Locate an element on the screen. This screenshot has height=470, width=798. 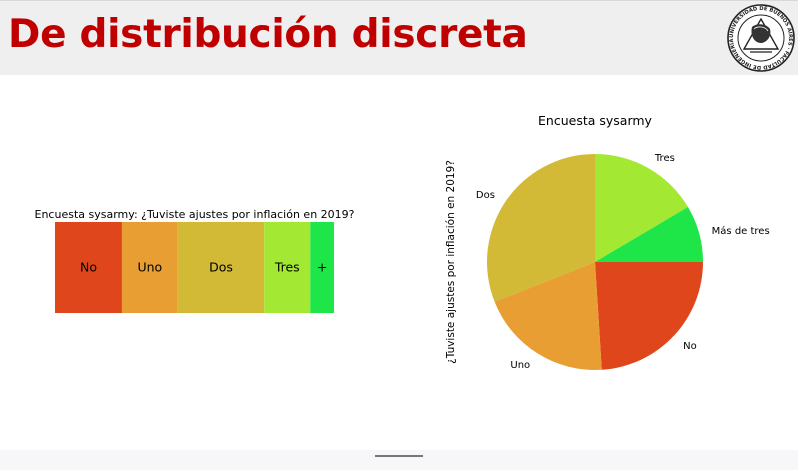
bar-segment-label: Dos is located at coordinates (221, 267).